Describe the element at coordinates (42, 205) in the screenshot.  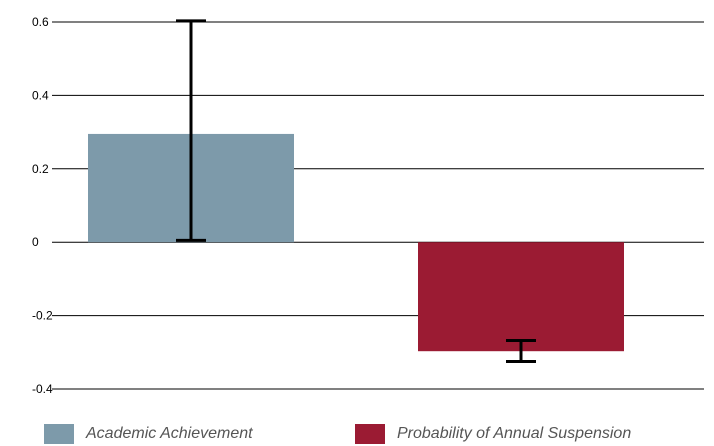
I see `y-axis-tick-labels: 0.6 0.4 0.2 0 -0.2 -0.4` at that location.